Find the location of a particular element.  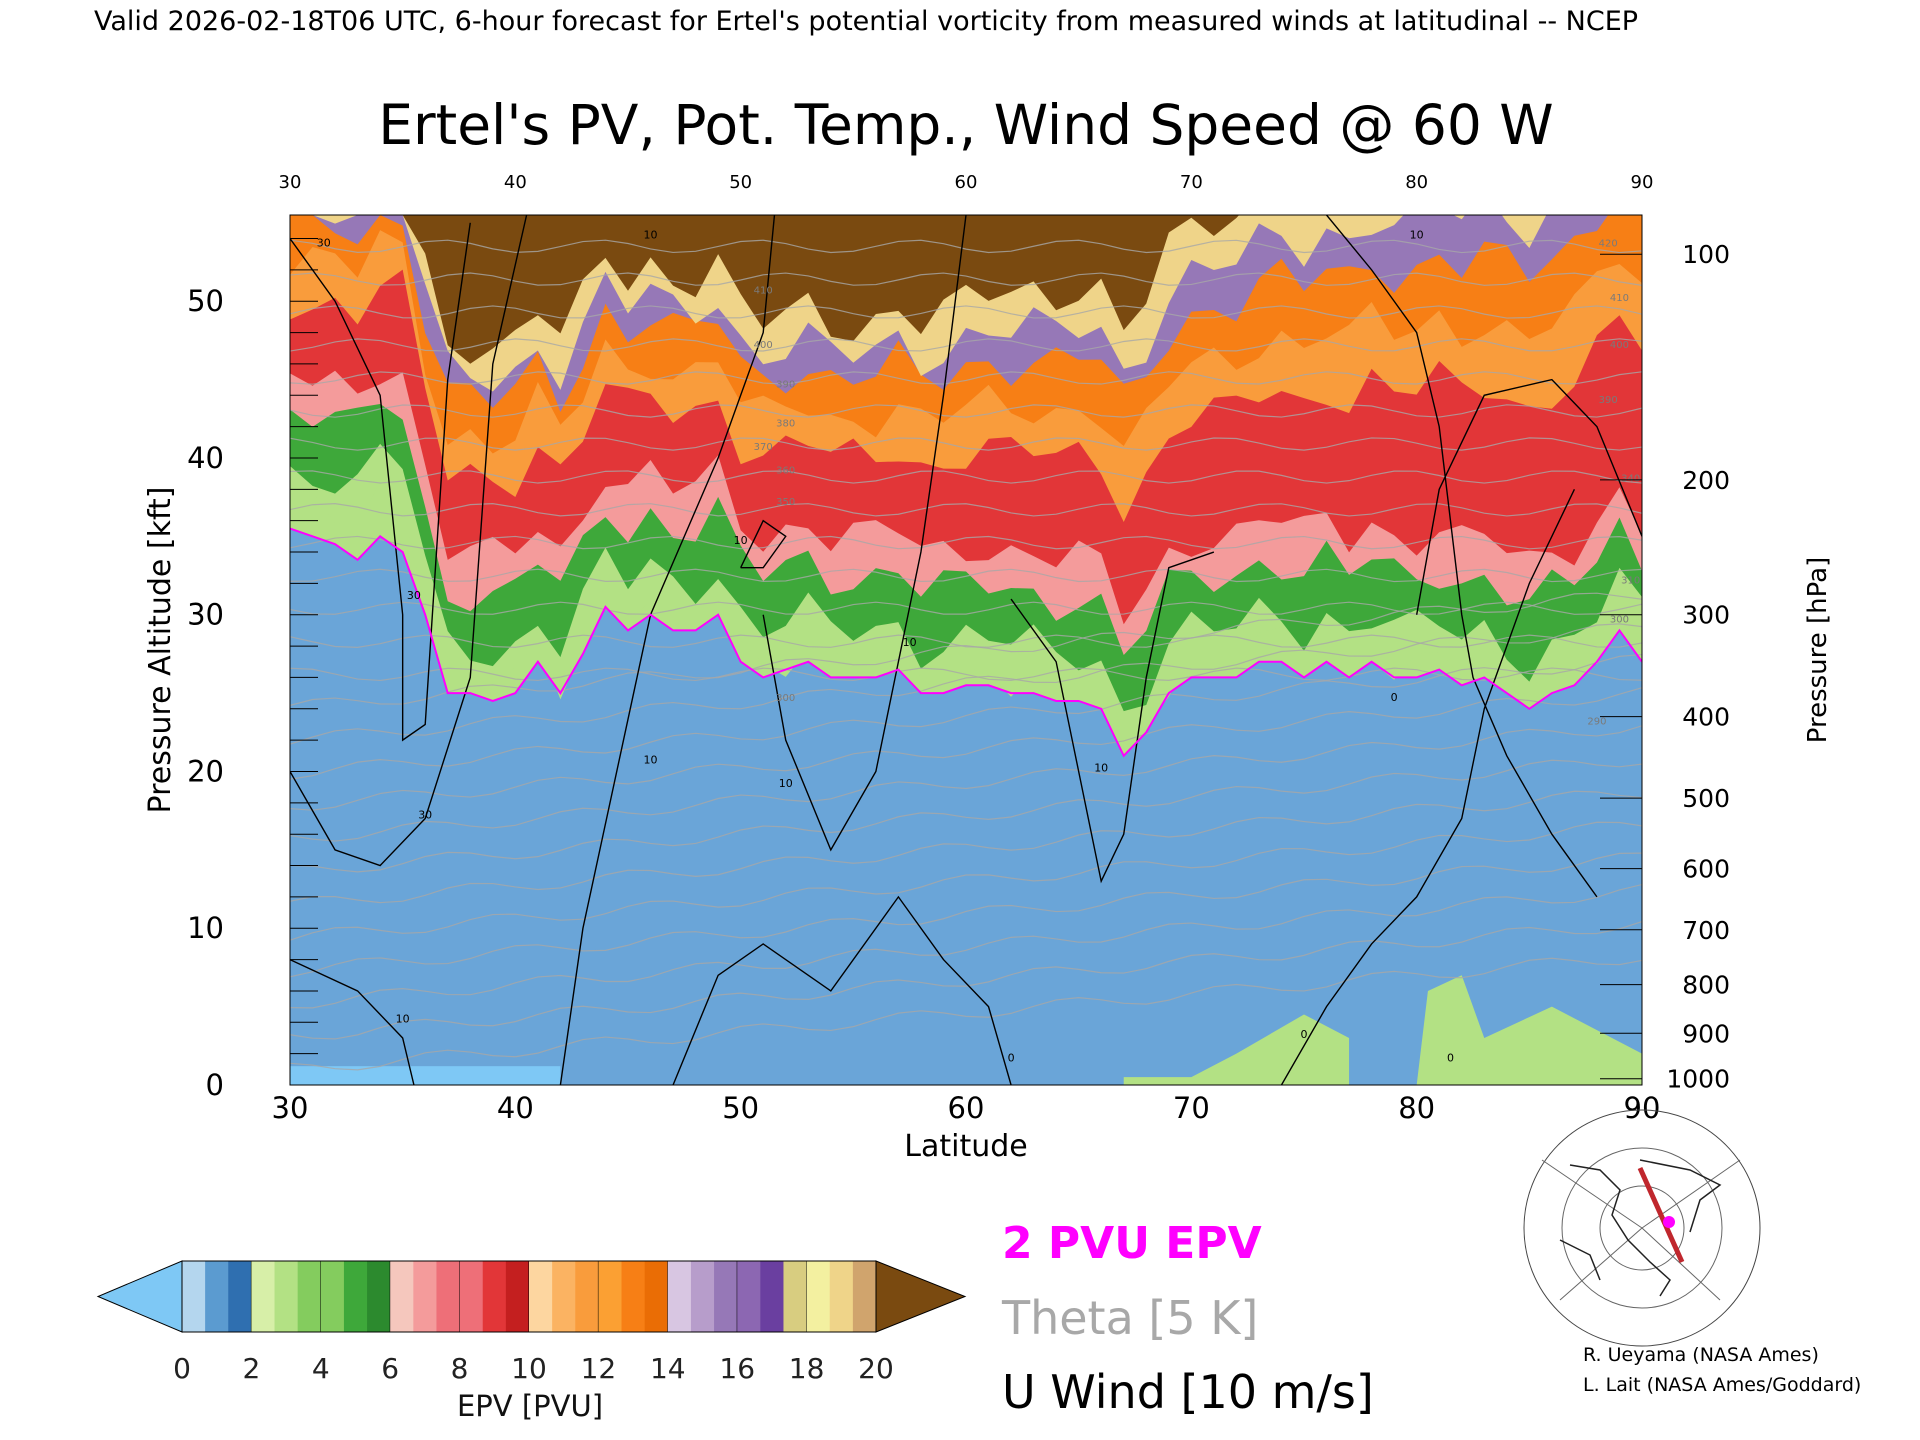

theta-contour-label: 420 is located at coordinates (1608, 243).